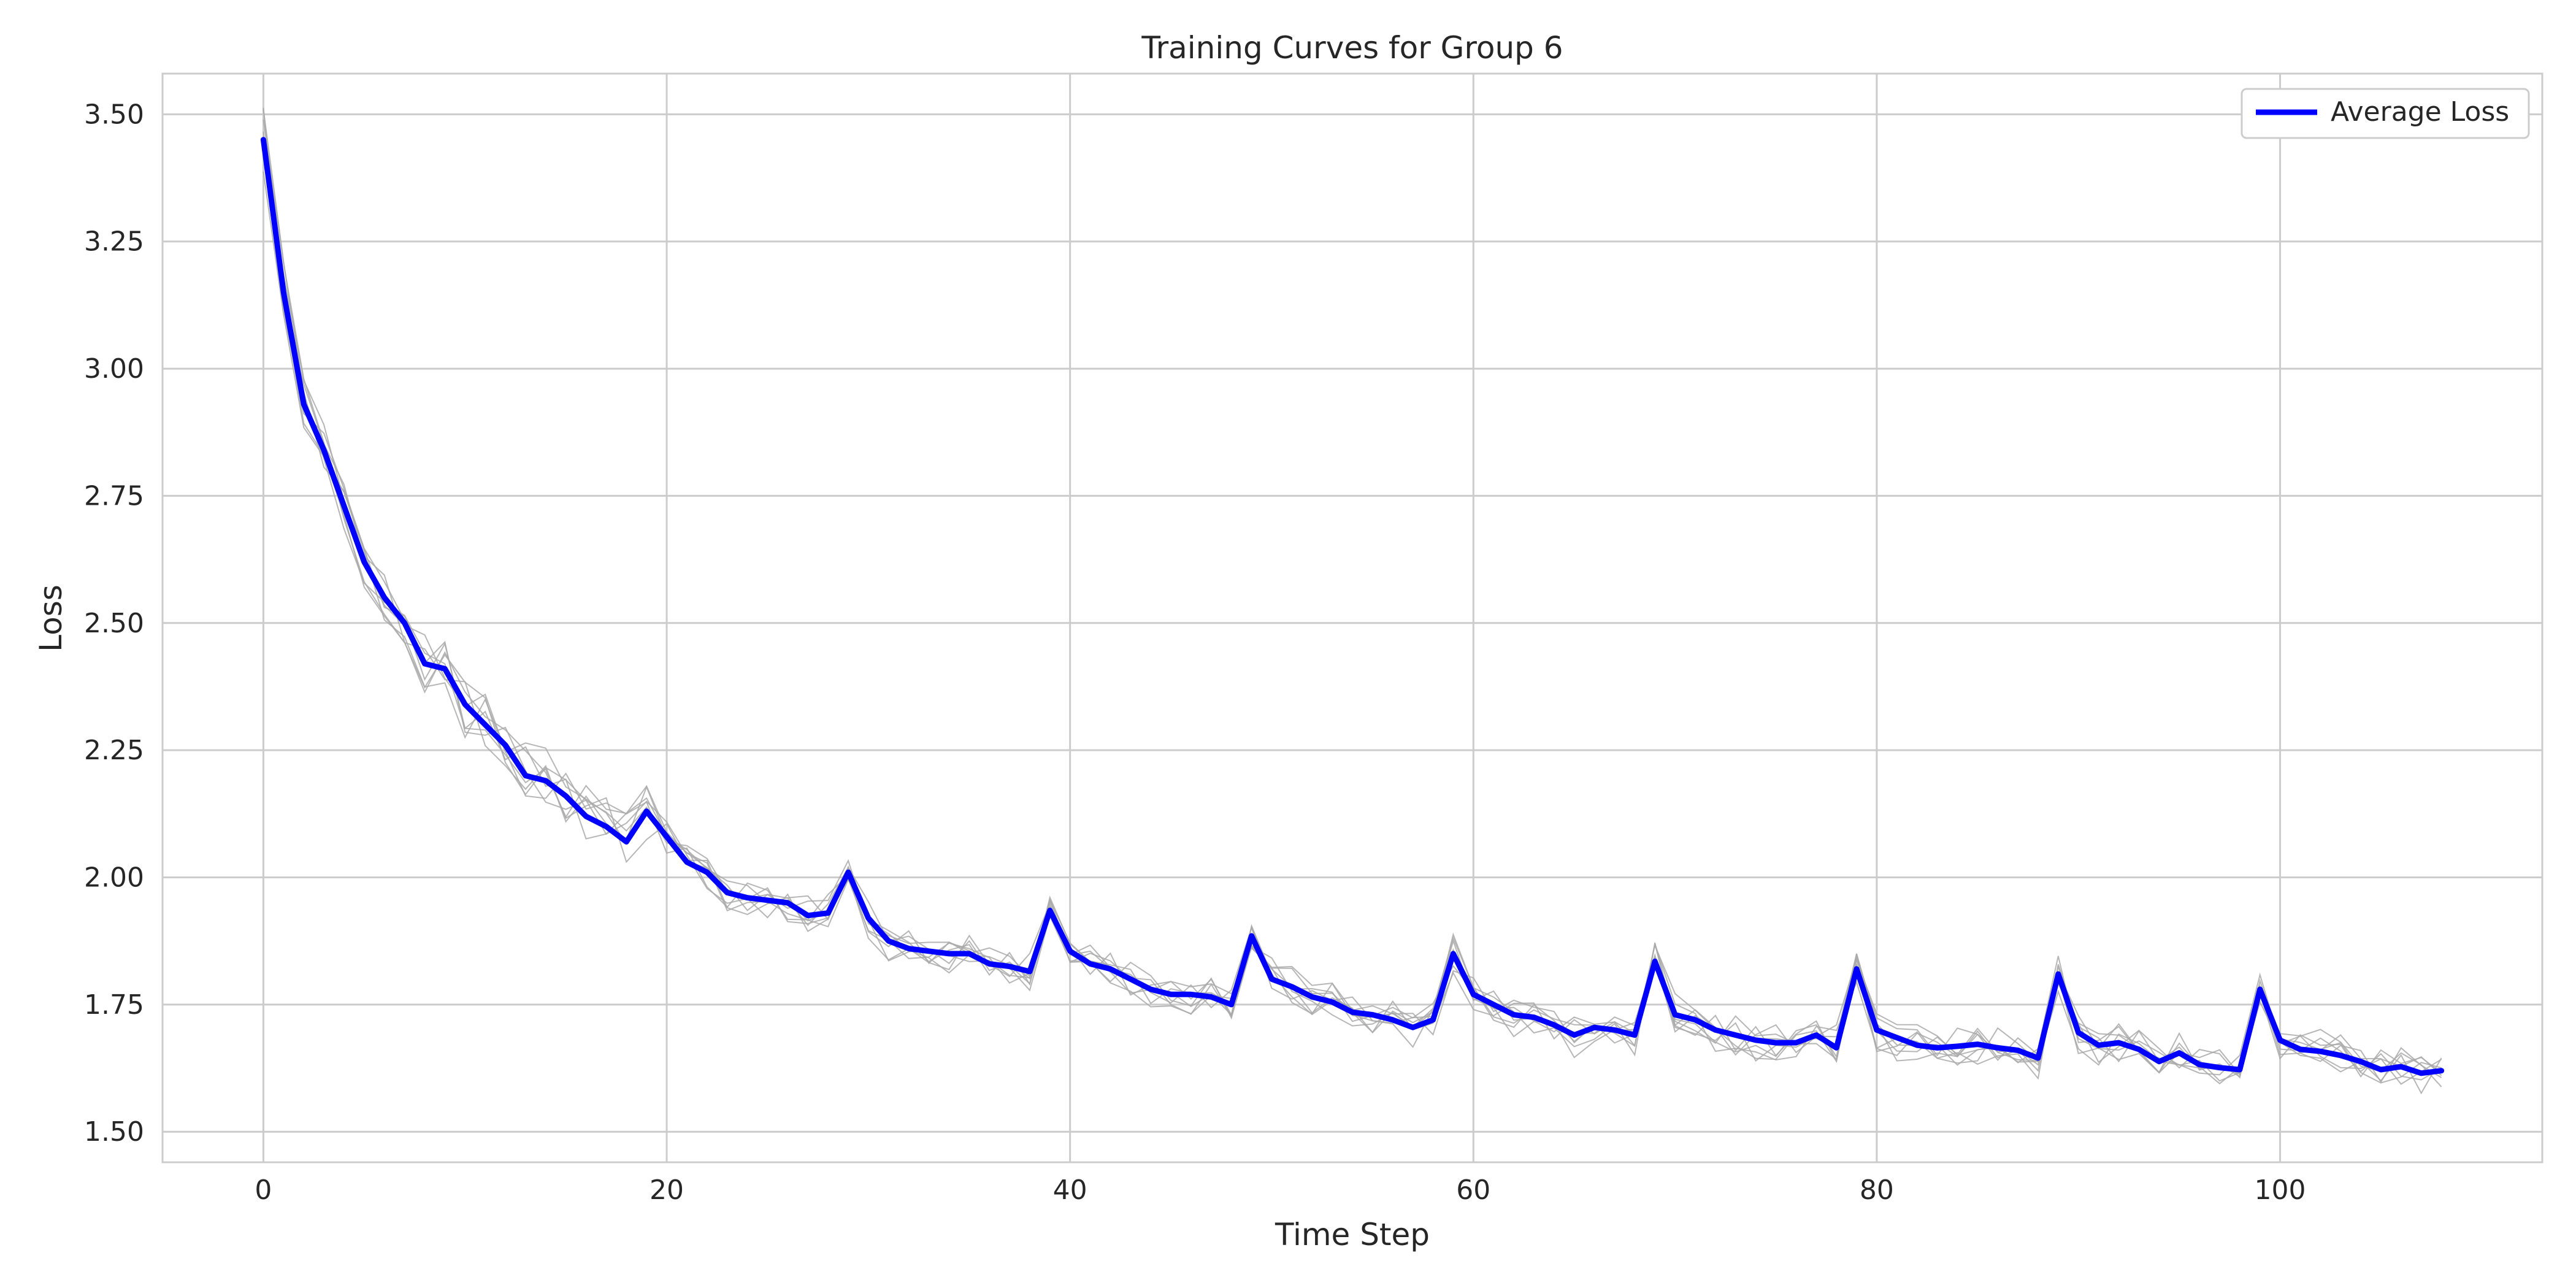 The height and width of the screenshot is (1288, 2576). Describe the element at coordinates (2420, 112) in the screenshot. I see `legend-label-average-loss: Average Loss` at that location.